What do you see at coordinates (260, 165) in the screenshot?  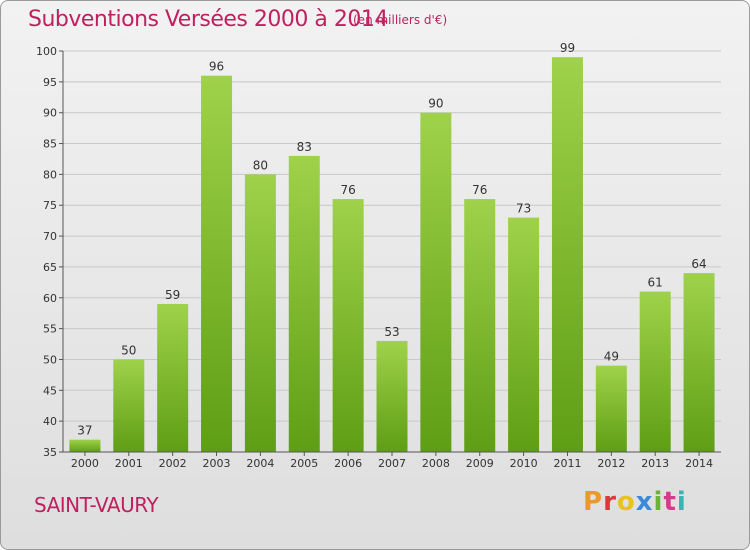 I see `data-label-2004: 80` at bounding box center [260, 165].